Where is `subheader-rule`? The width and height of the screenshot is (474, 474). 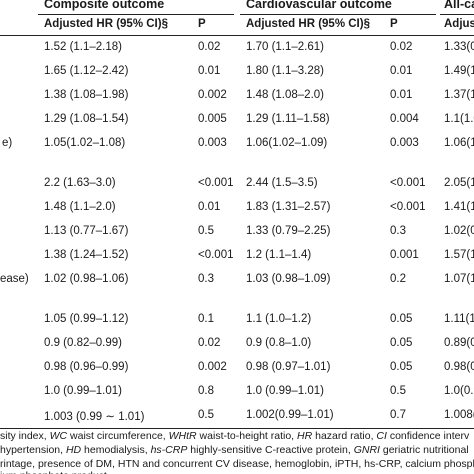 subheader-rule is located at coordinates (237, 35).